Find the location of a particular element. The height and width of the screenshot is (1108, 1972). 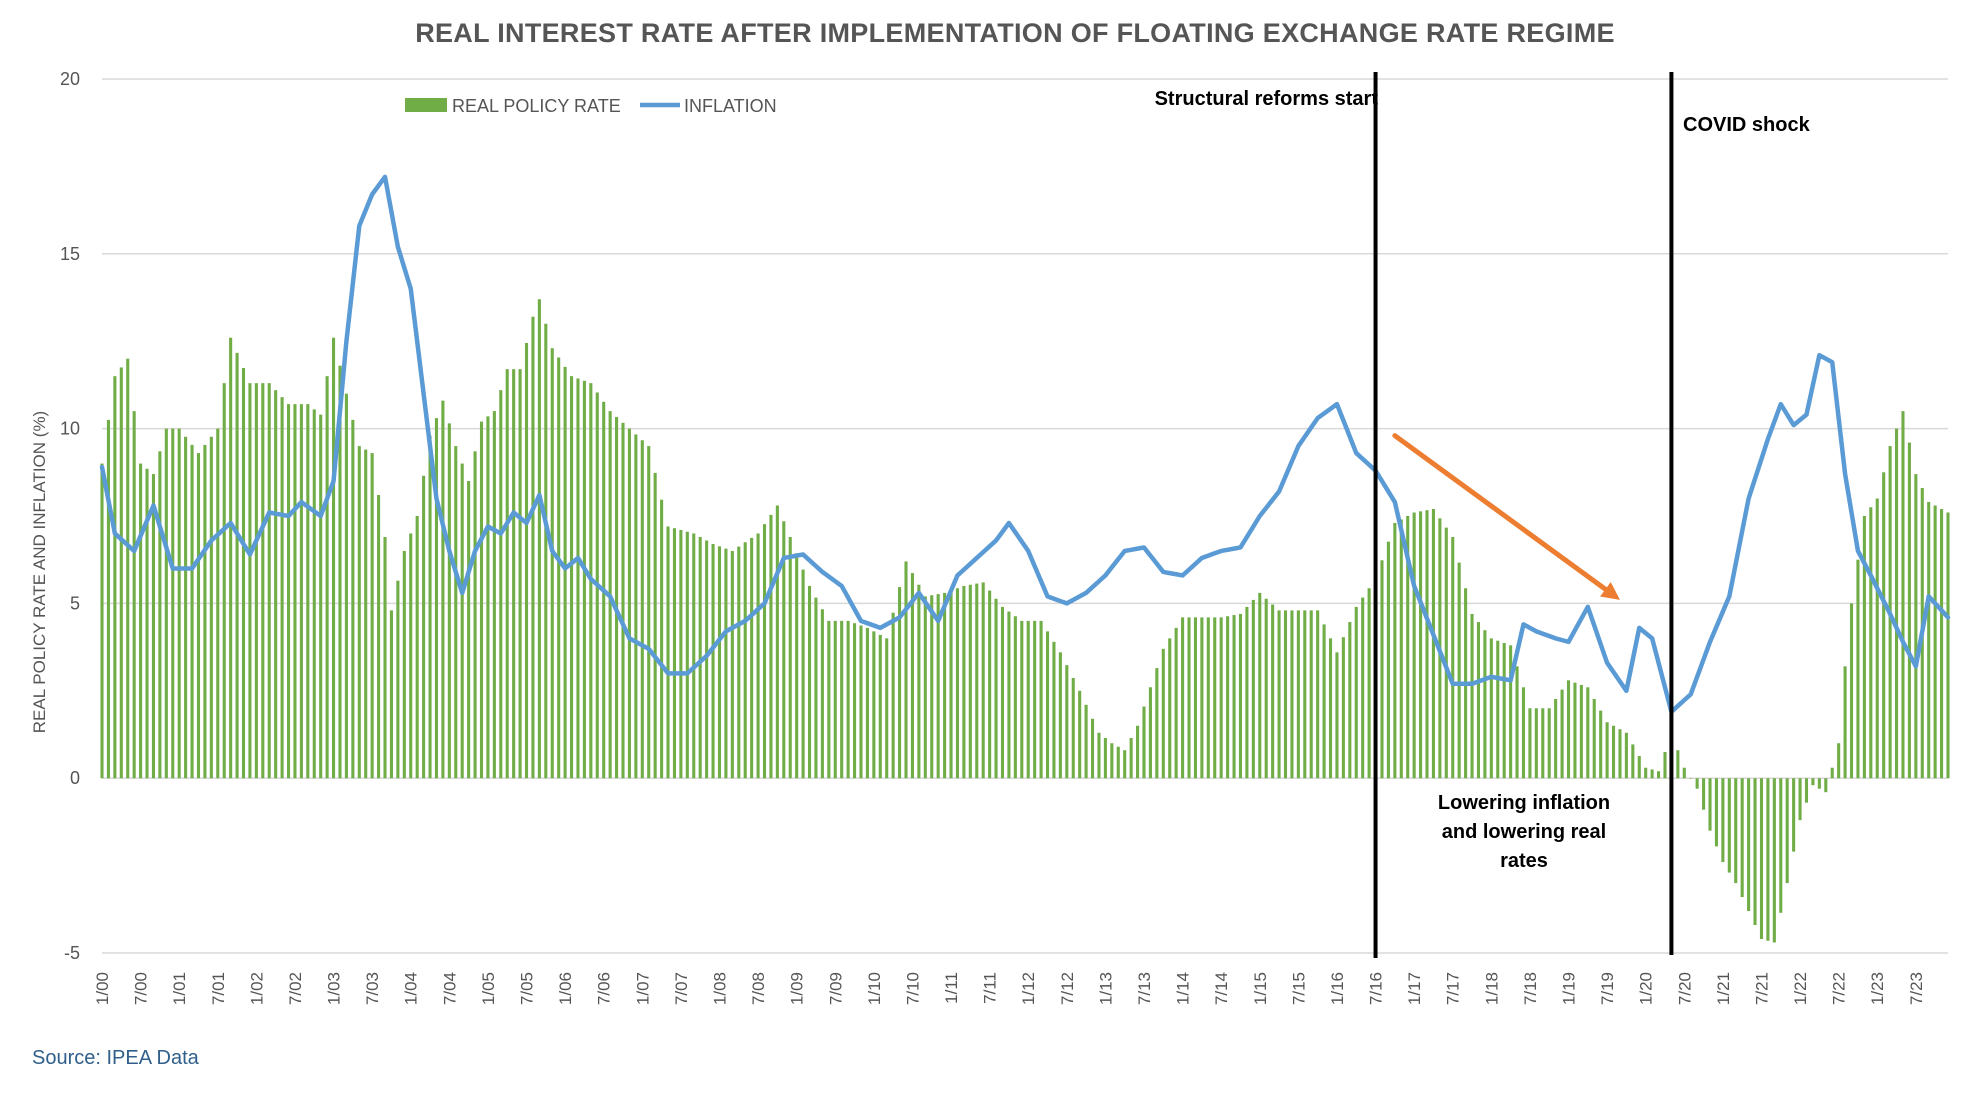

x-tick-label: 1/14 is located at coordinates (1183, 988).